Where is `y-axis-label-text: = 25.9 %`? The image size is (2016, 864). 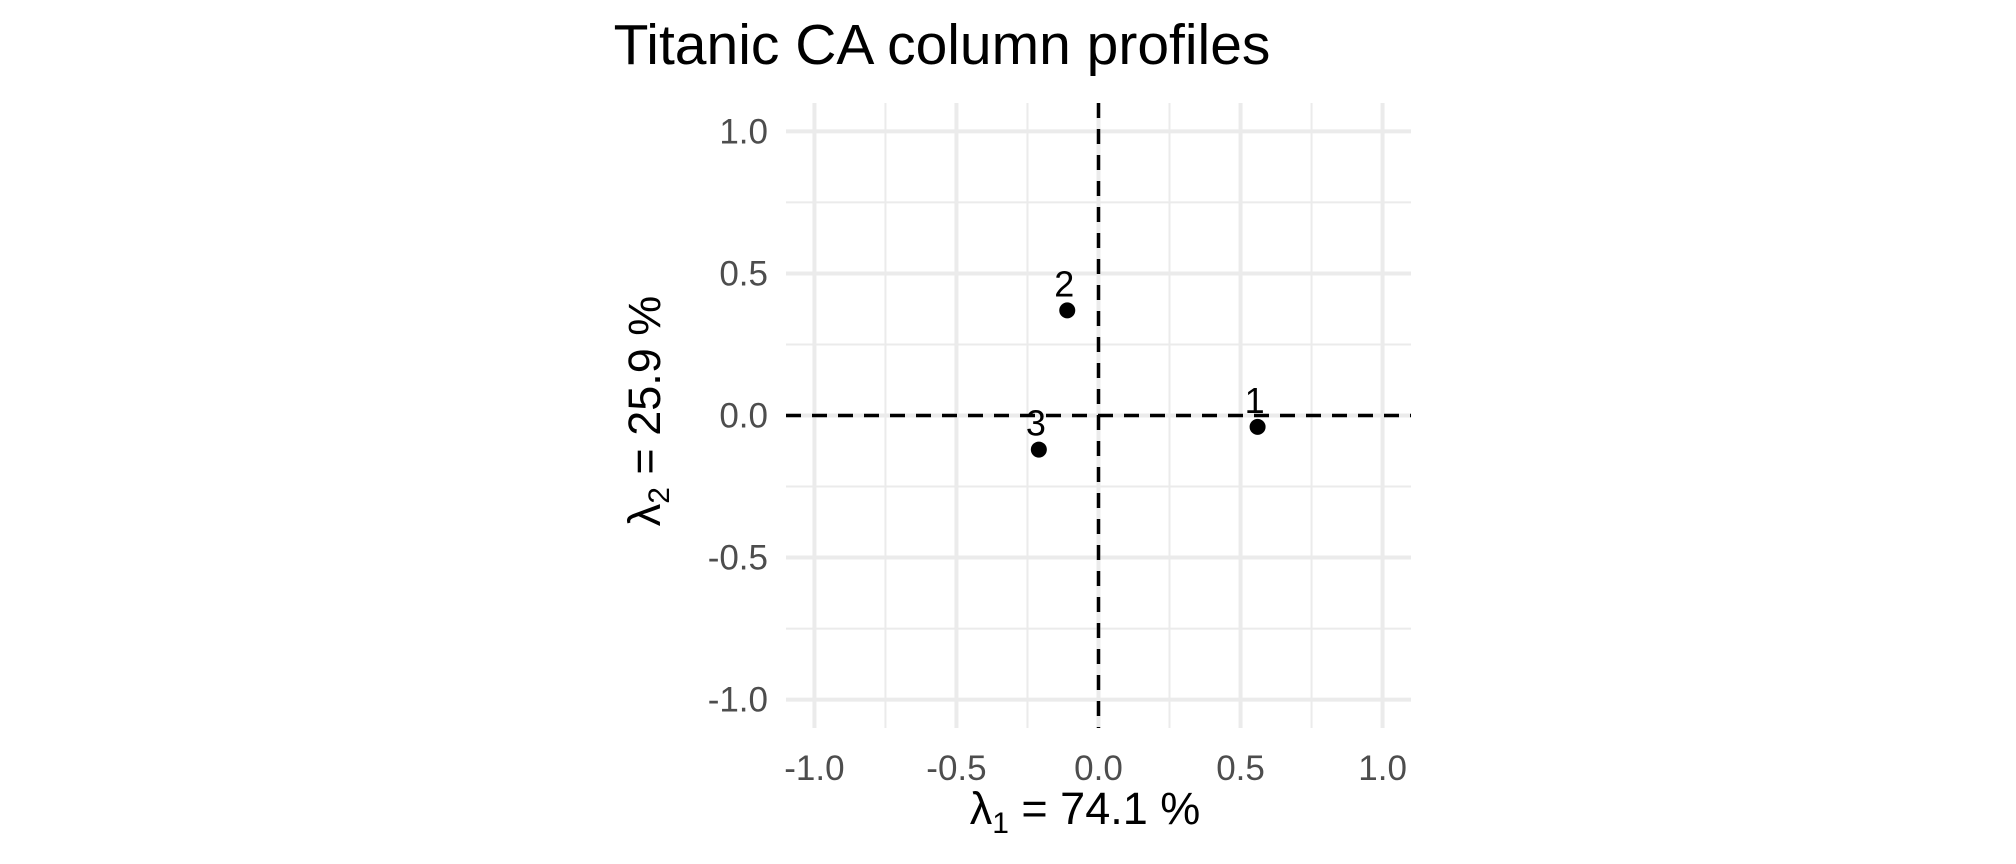
y-axis-label-text: = 25.9 % is located at coordinates (644, 391).